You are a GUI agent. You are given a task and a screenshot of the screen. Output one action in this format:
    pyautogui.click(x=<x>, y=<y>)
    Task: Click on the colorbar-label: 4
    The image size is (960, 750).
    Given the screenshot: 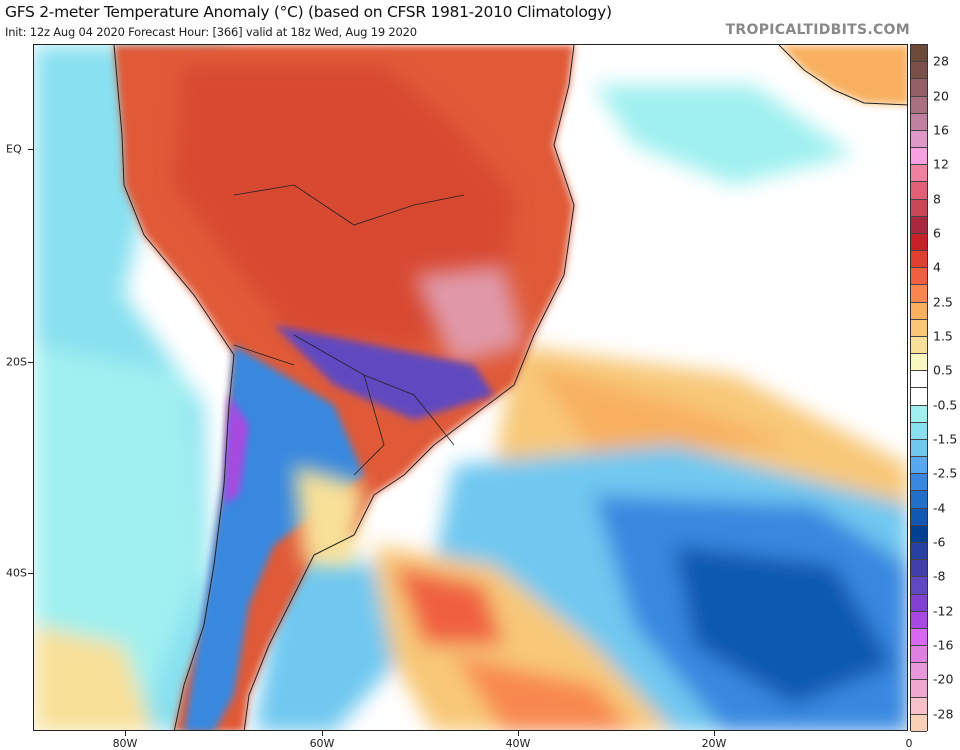 What is the action you would take?
    pyautogui.click(x=937, y=267)
    